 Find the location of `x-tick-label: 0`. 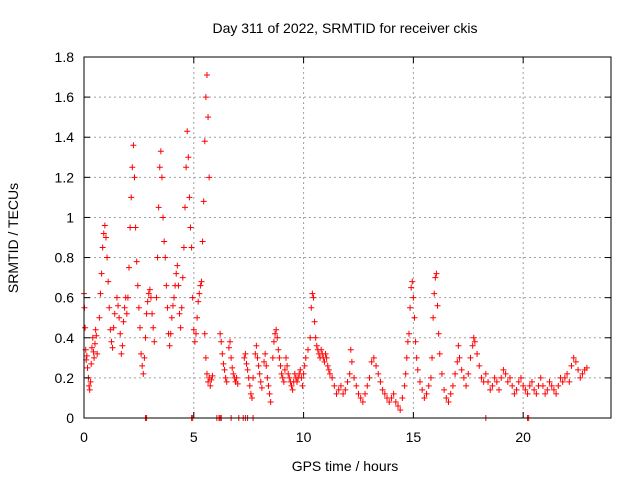

x-tick-label: 0 is located at coordinates (84, 437).